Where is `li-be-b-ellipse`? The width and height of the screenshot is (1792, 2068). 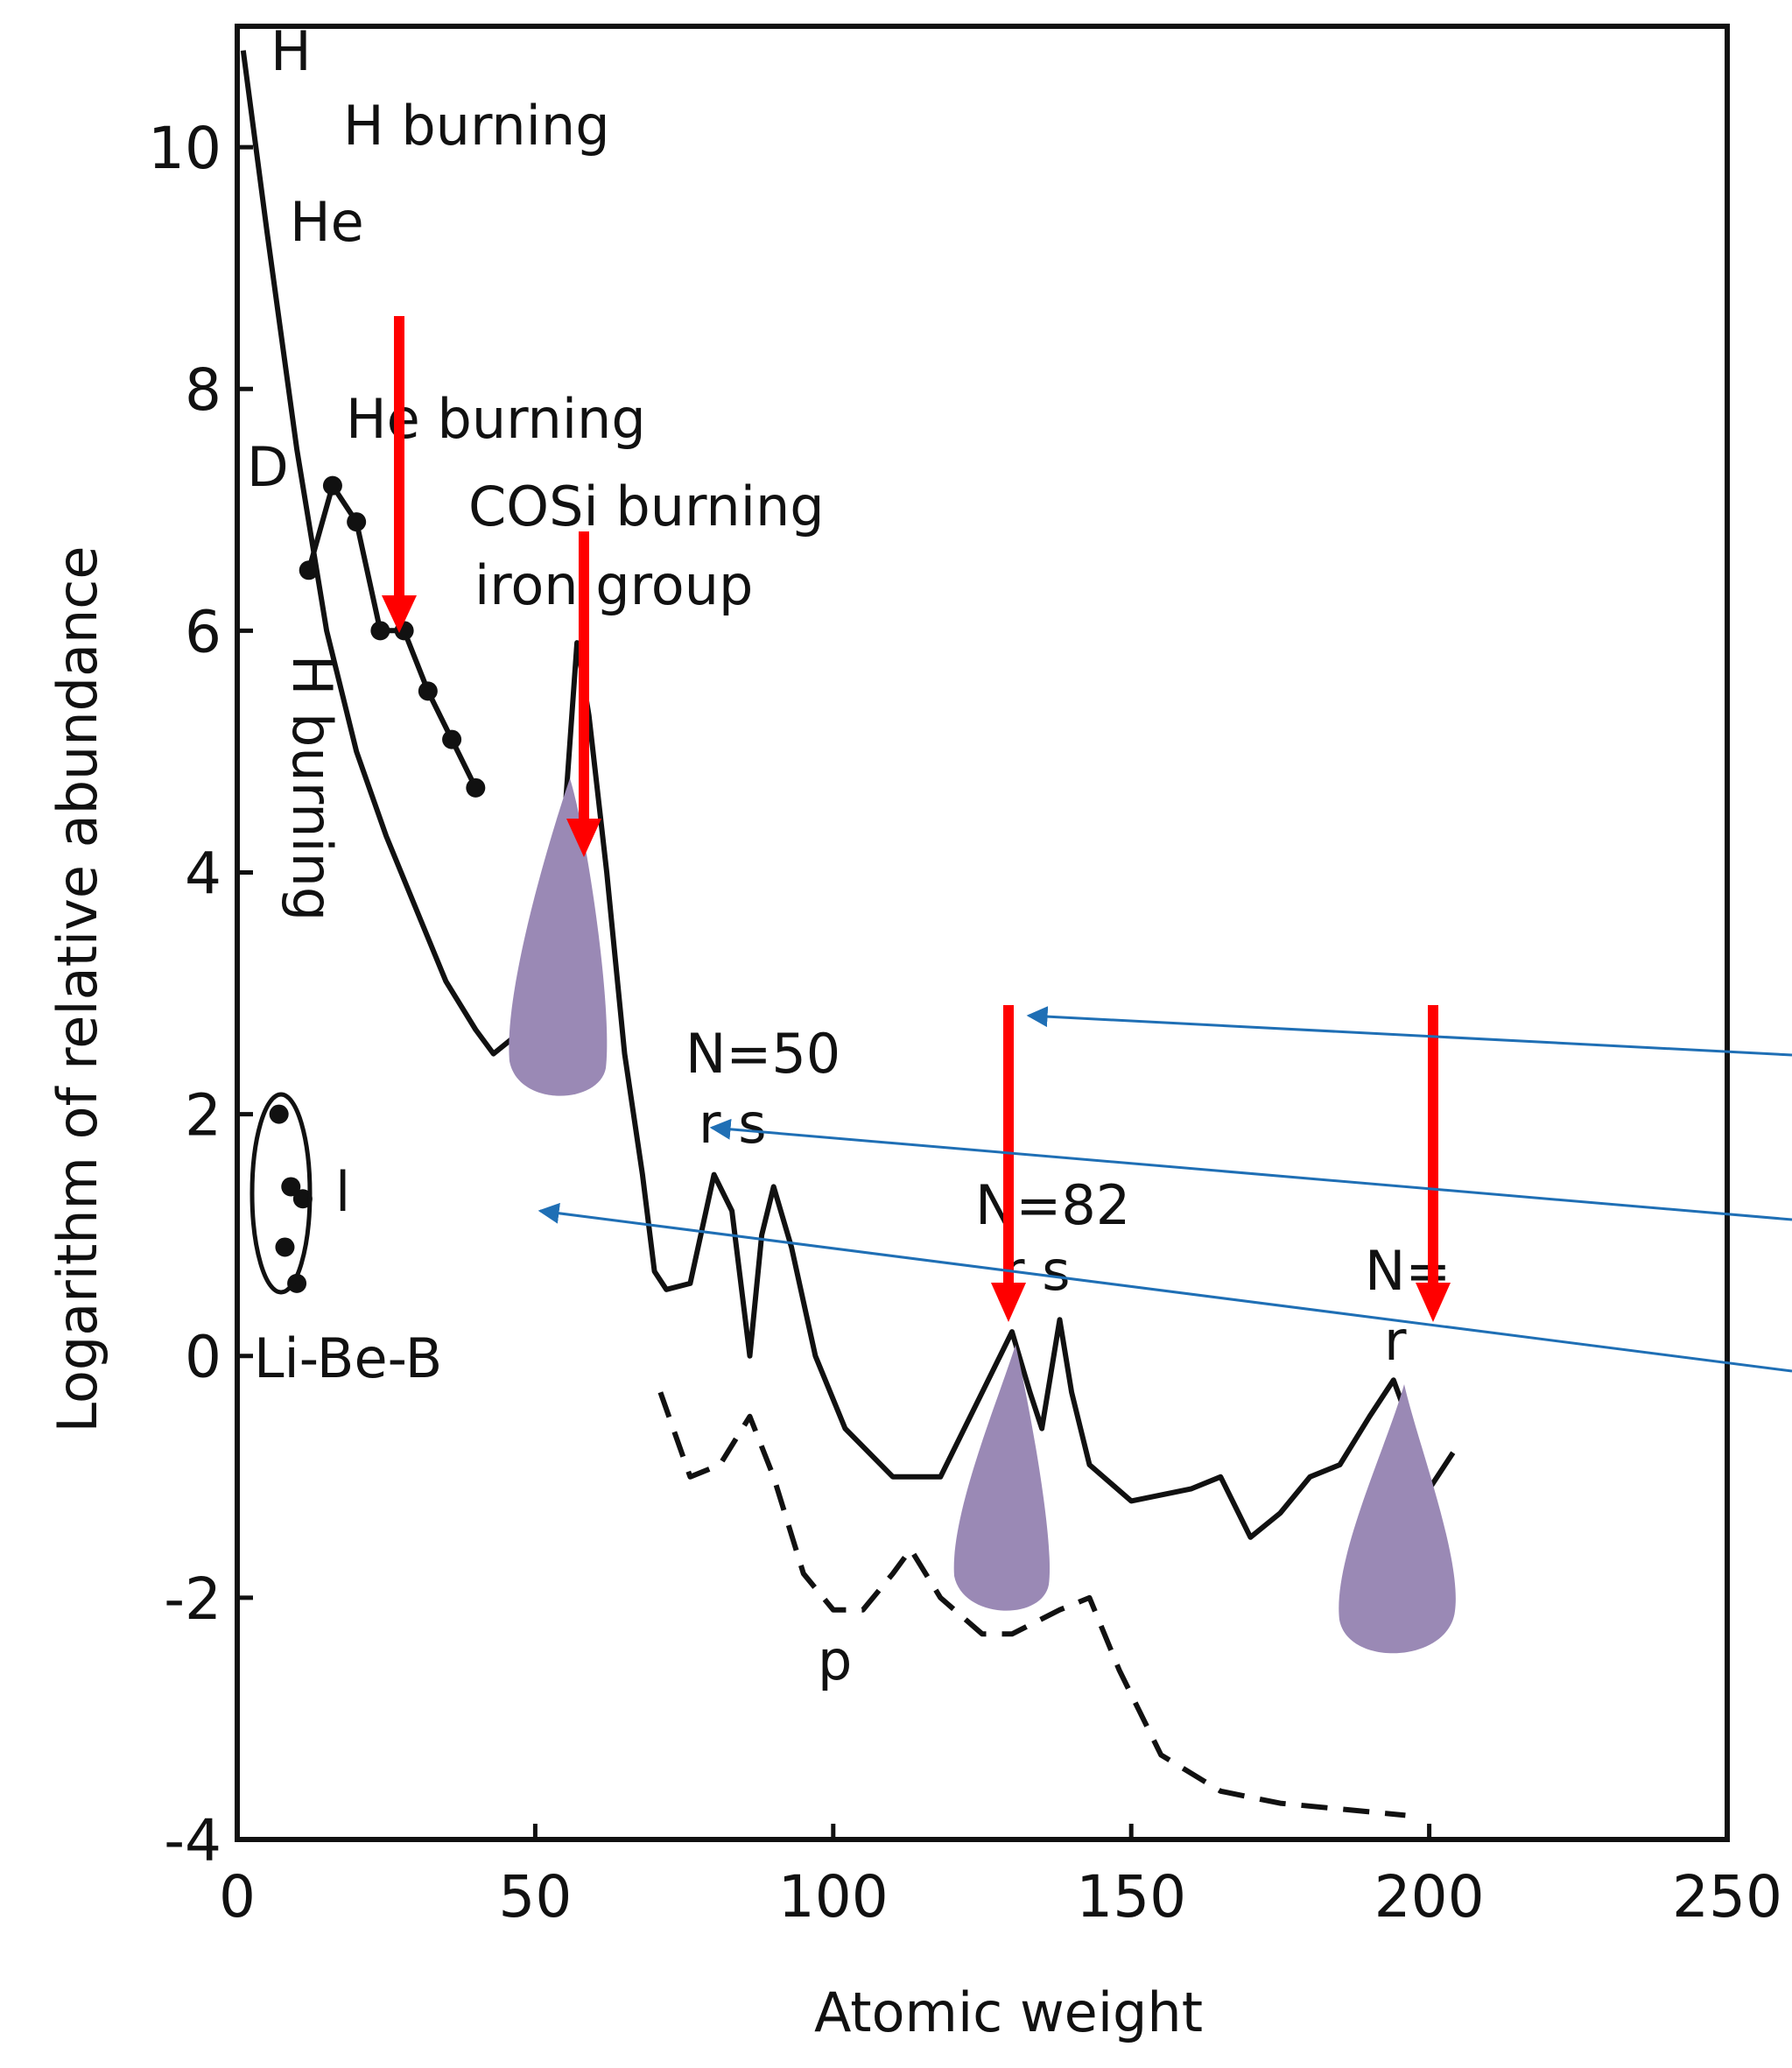
li-be-b-ellipse is located at coordinates (281, 1193).